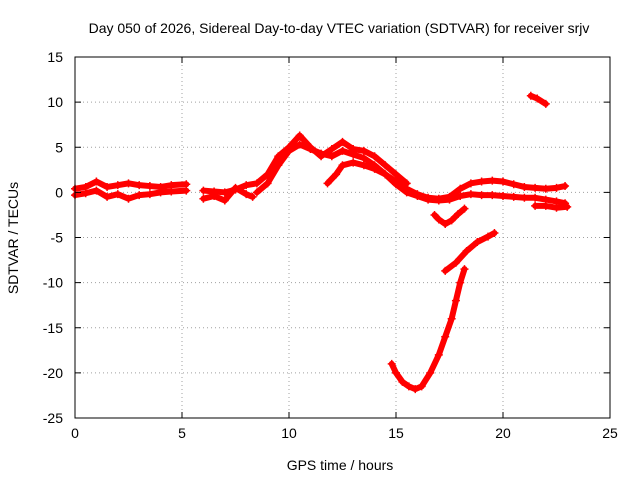  Describe the element at coordinates (57, 238) in the screenshot. I see `y-tick-label: -5` at that location.